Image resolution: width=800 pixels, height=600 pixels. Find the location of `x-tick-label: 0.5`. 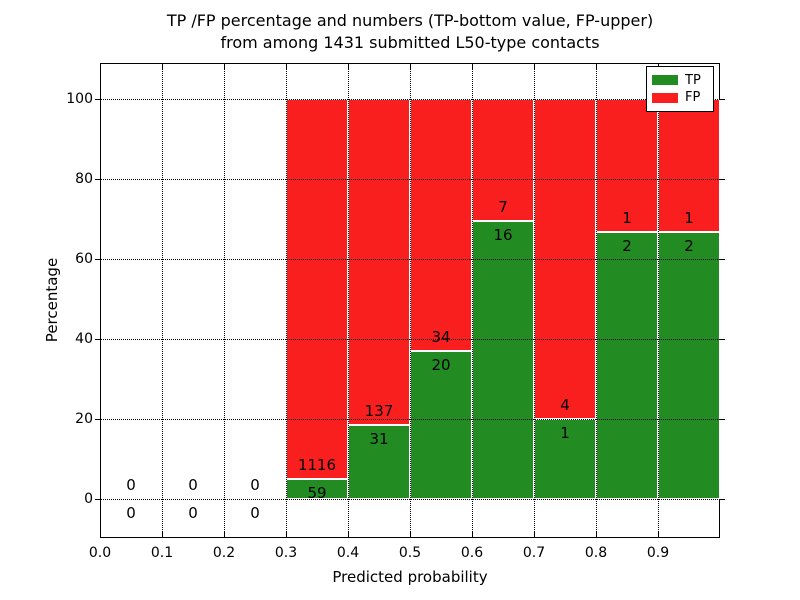

x-tick-label: 0.5 is located at coordinates (410, 553).